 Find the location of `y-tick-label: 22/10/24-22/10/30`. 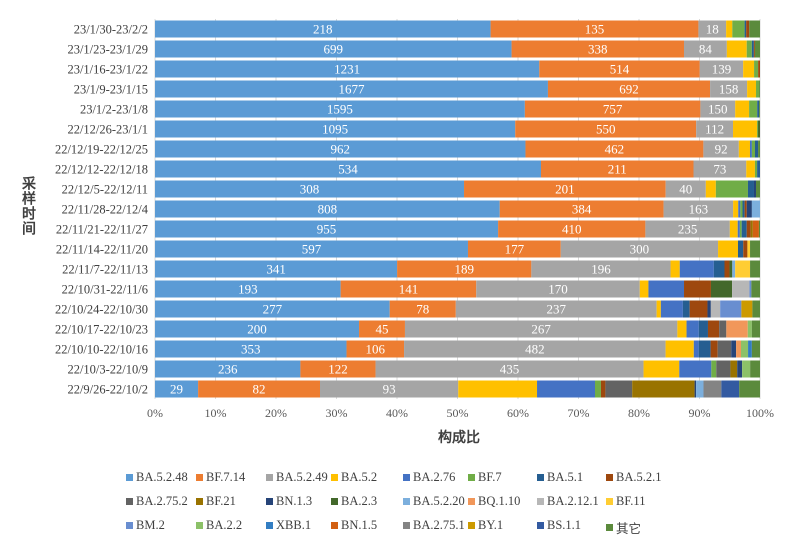

y-tick-label: 22/10/24-22/10/30 is located at coordinates (101, 310).